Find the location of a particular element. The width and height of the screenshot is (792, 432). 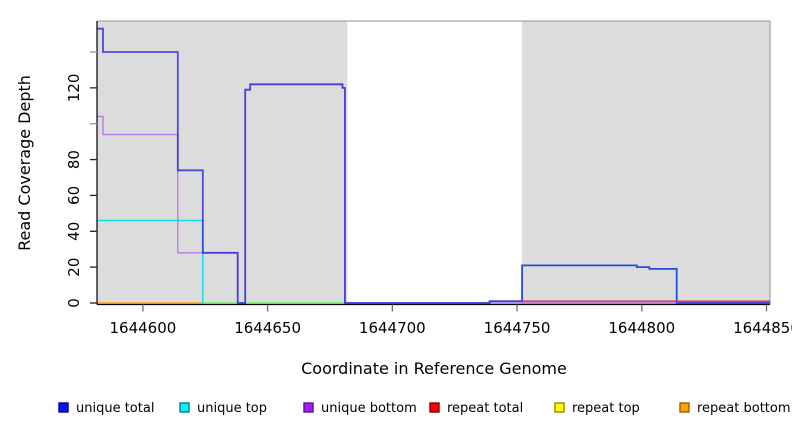

y-tick-label: 40 is located at coordinates (74, 231).